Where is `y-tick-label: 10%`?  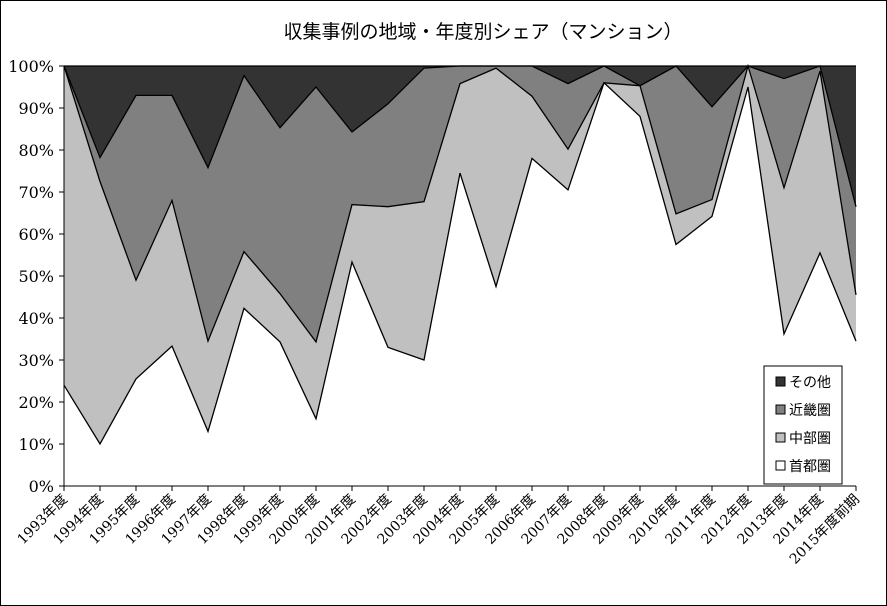 y-tick-label: 10% is located at coordinates (36, 444).